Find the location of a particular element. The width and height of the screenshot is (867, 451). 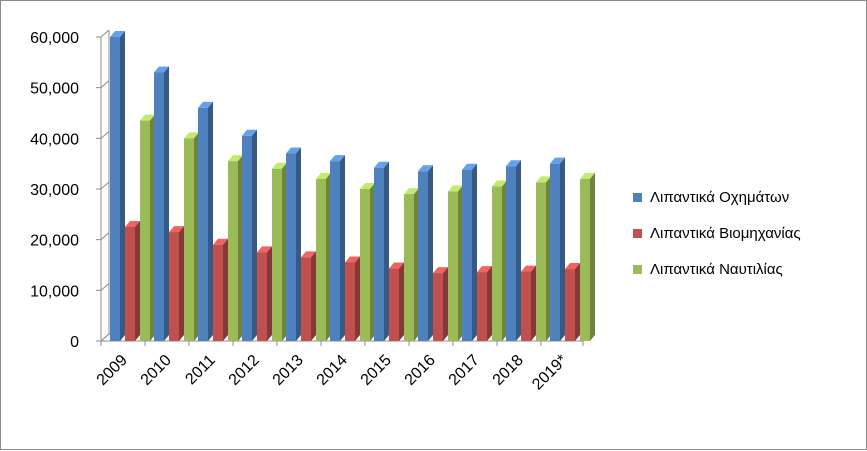

legend-item-marine-lubricants: Λιπαντικά Ναυτιλίας is located at coordinates (717, 269).